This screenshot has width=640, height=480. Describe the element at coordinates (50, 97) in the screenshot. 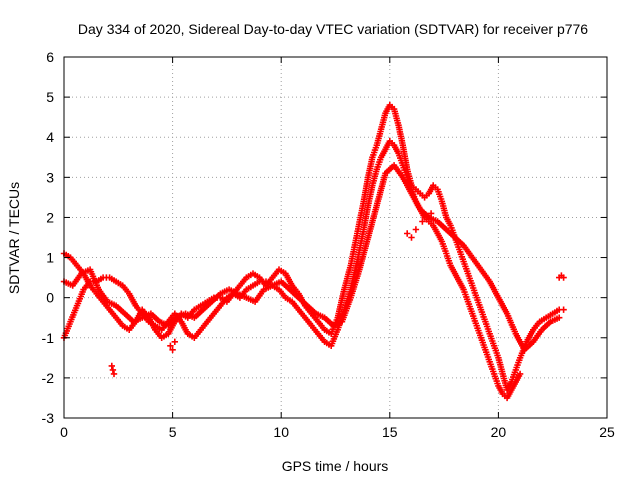

I see `y-tick-label: 5` at that location.